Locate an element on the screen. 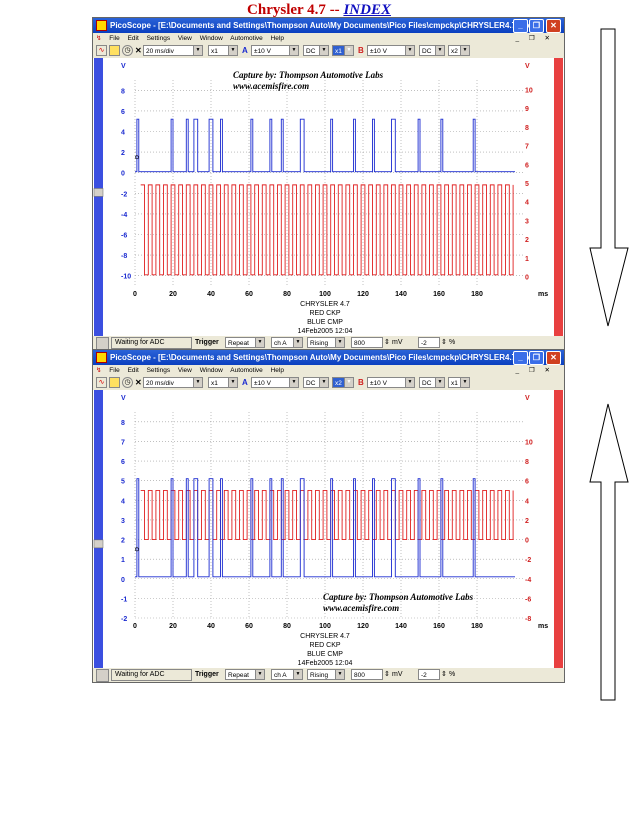 This screenshot has width=638, height=826. channel-a-tick-label: 5 is located at coordinates (123, 482).